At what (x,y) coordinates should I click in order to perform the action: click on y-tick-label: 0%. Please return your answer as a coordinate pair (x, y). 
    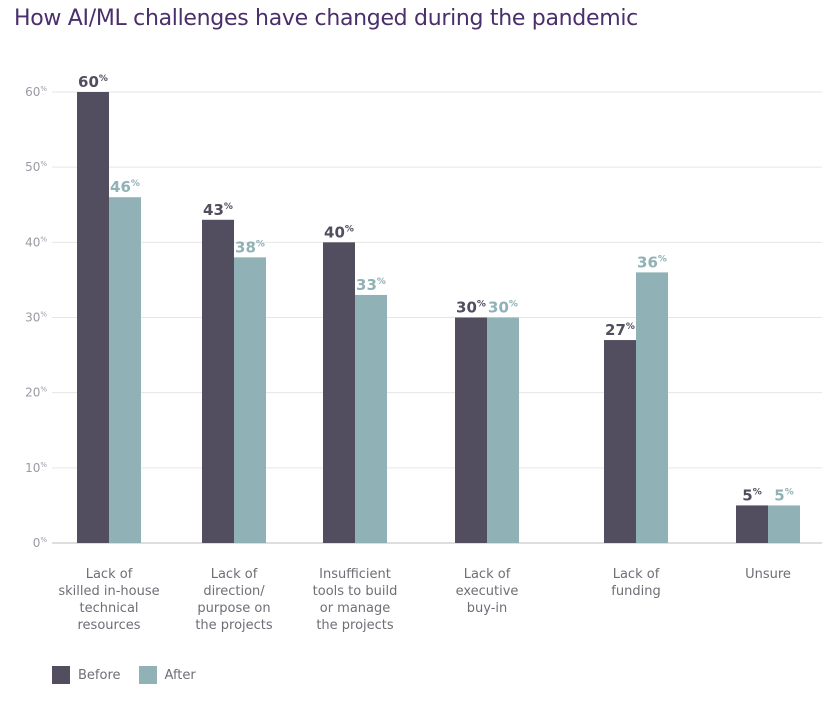
    Looking at the image, I should click on (40, 543).